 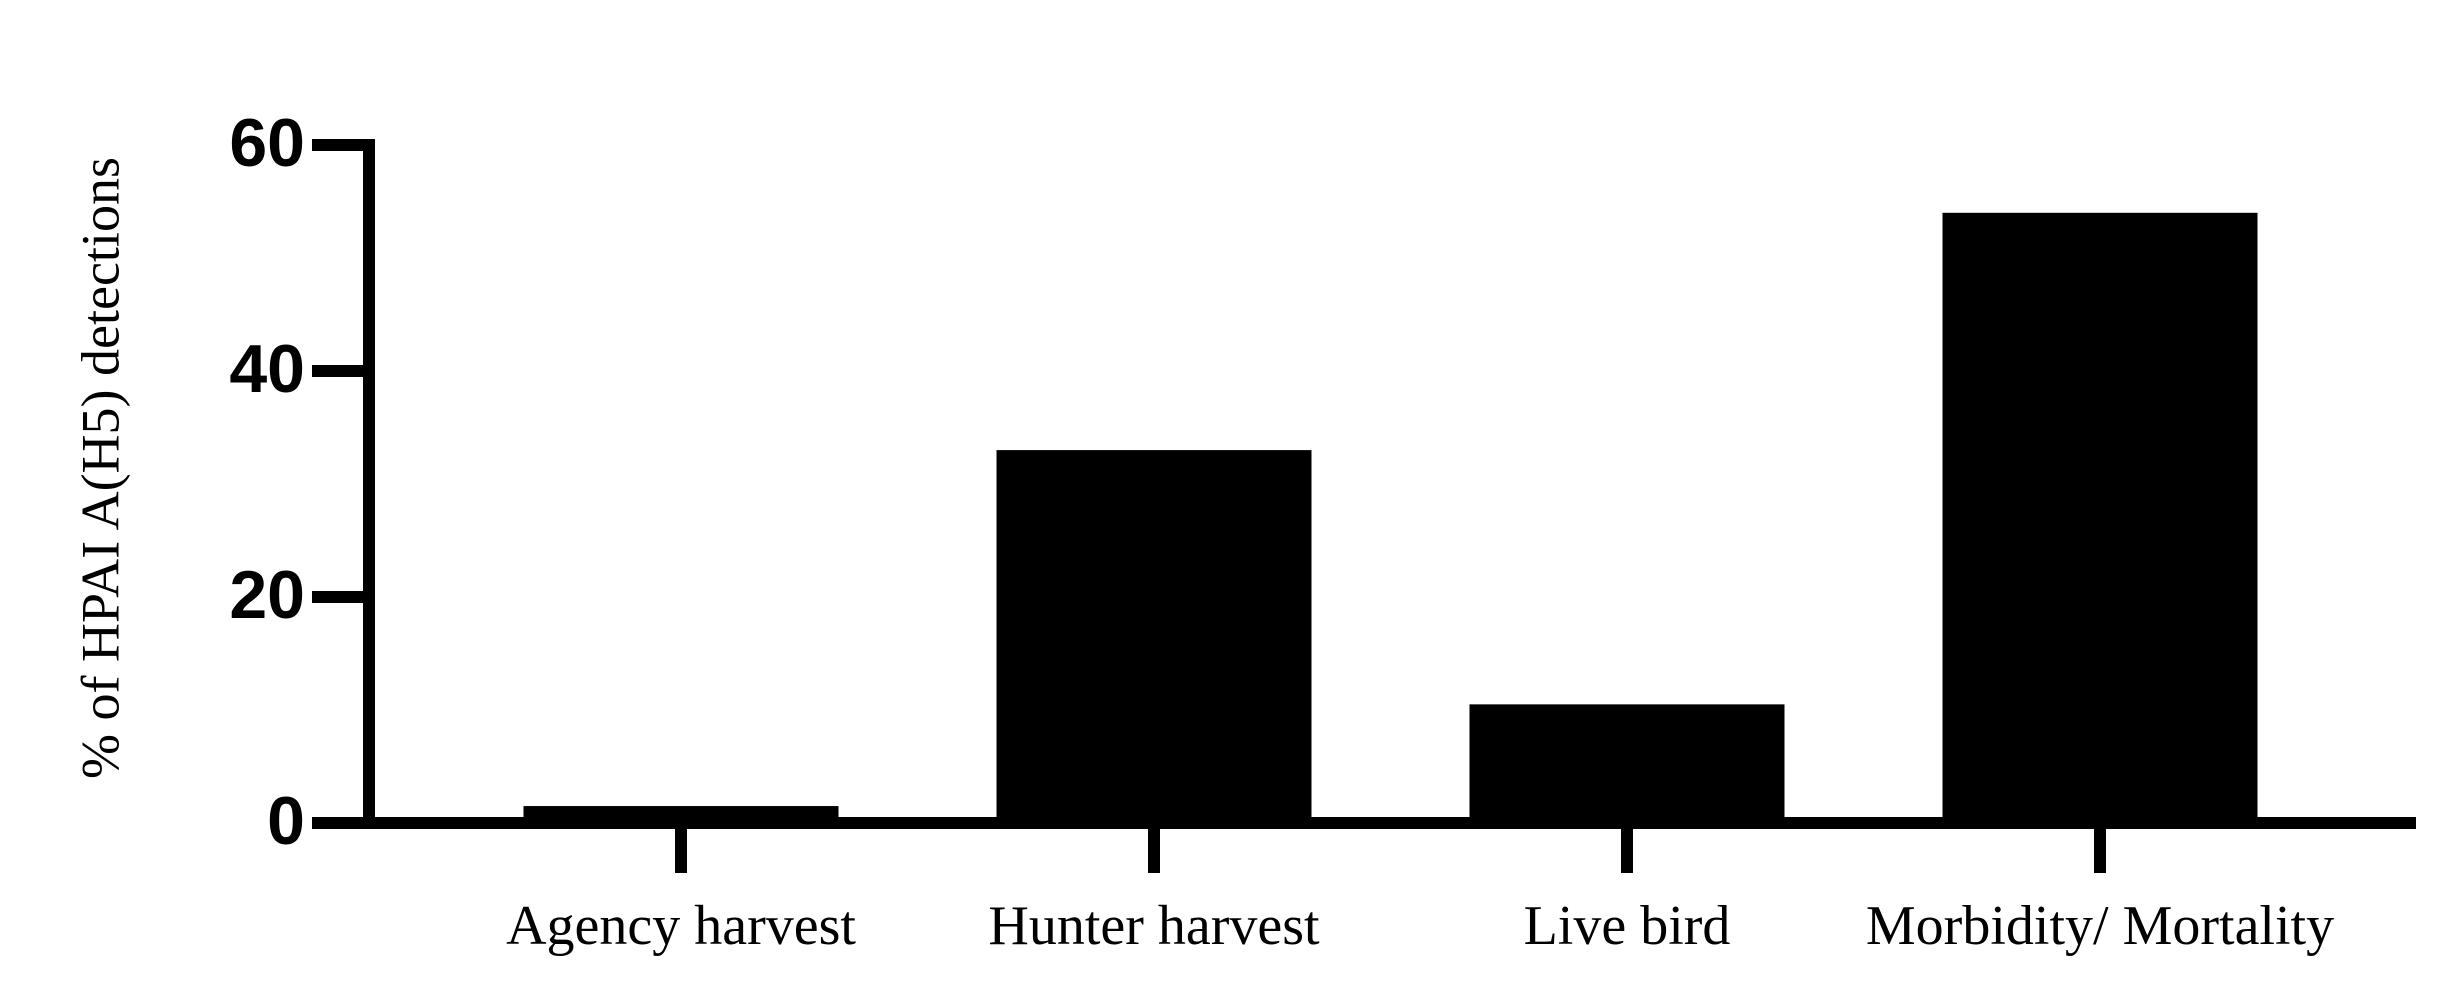 I want to click on x-tick-label: Hunter harvest, so click(x=1154, y=926).